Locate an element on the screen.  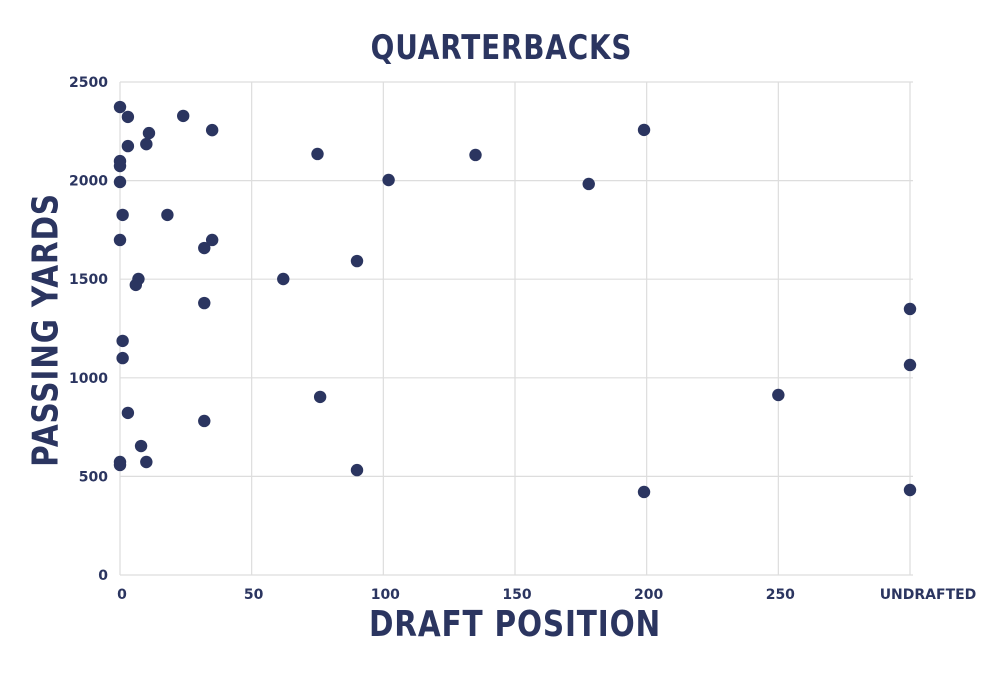
x-tick-label: 200 is located at coordinates (648, 595).